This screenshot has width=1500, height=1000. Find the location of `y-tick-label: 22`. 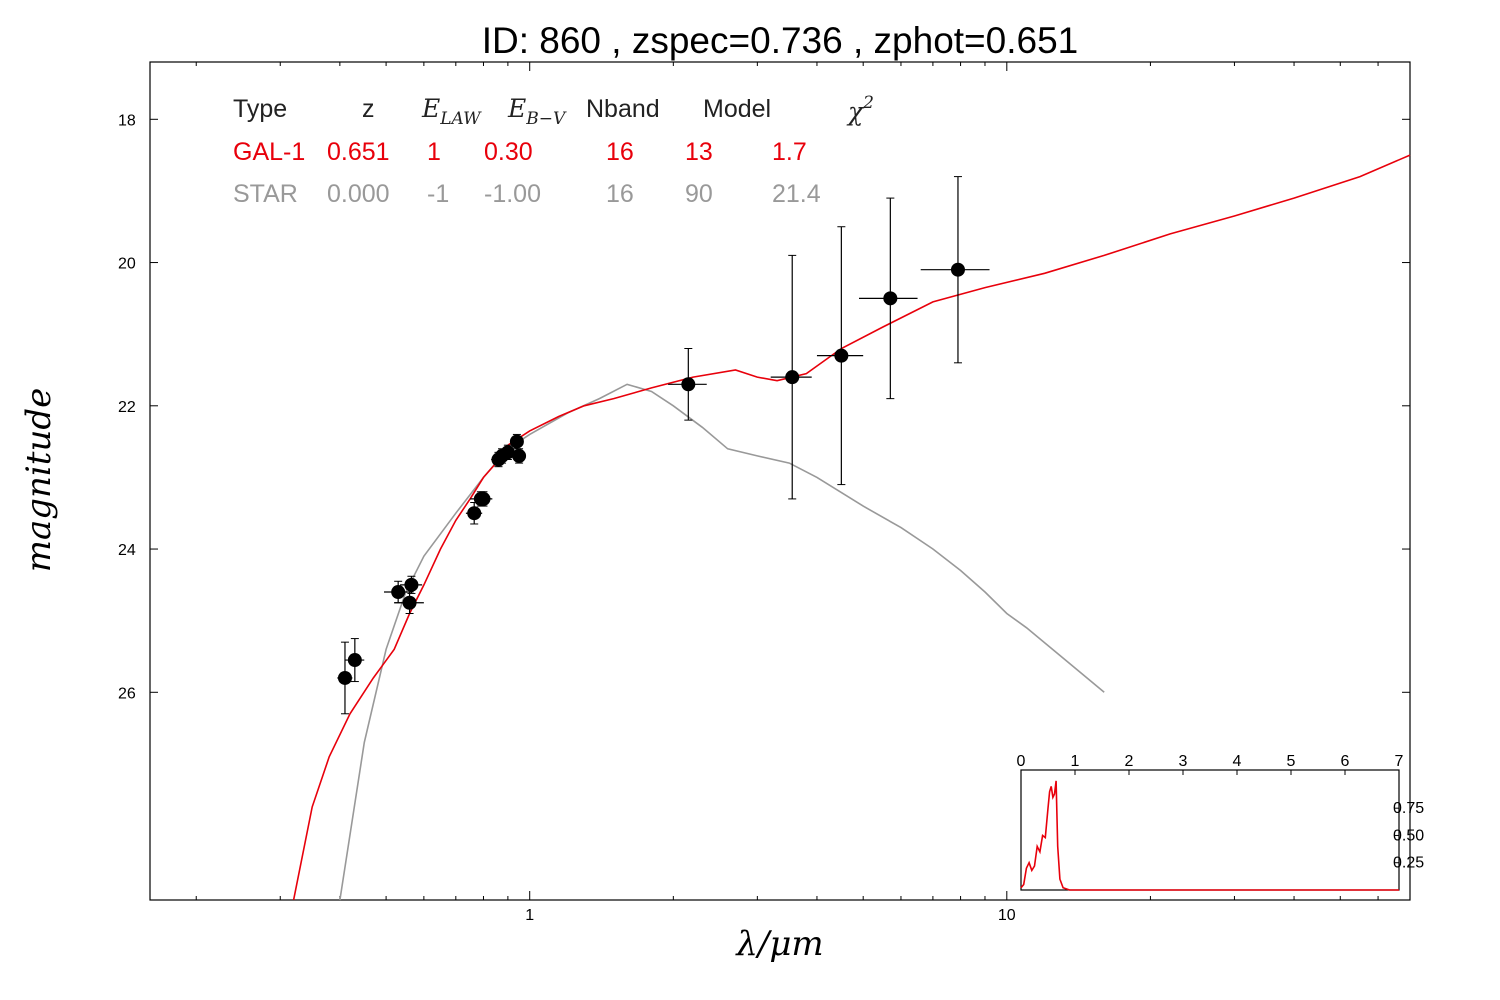

y-tick-label: 22 is located at coordinates (127, 407).